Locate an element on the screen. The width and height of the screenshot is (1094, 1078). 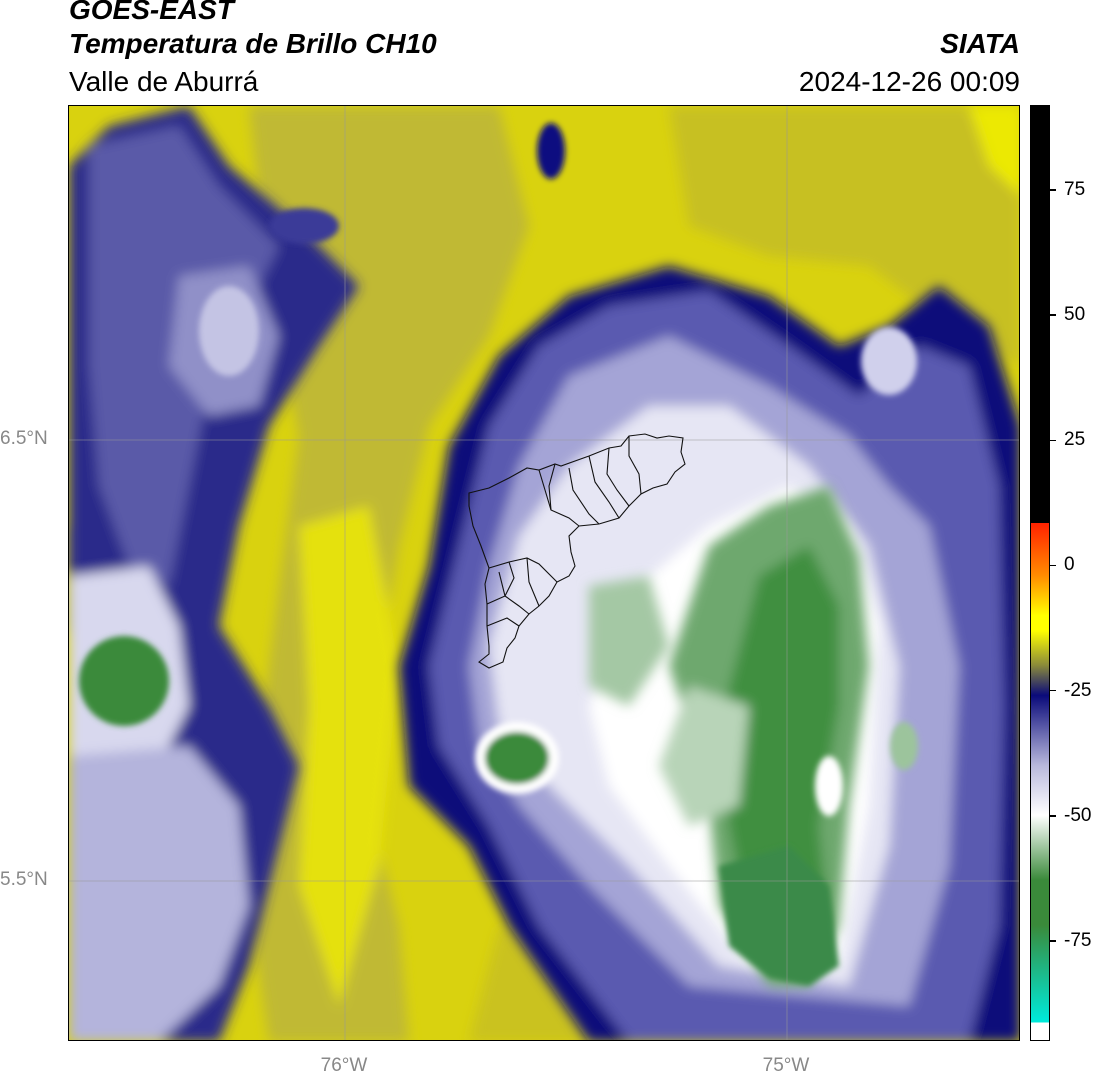
agency-title: SIATA is located at coordinates (980, 43).